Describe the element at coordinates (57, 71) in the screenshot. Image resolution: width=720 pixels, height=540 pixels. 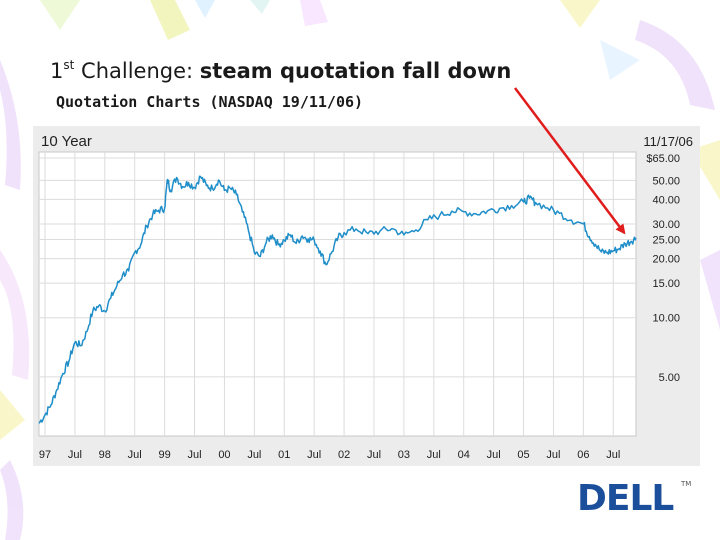
I see `title-ordinal: 1` at that location.